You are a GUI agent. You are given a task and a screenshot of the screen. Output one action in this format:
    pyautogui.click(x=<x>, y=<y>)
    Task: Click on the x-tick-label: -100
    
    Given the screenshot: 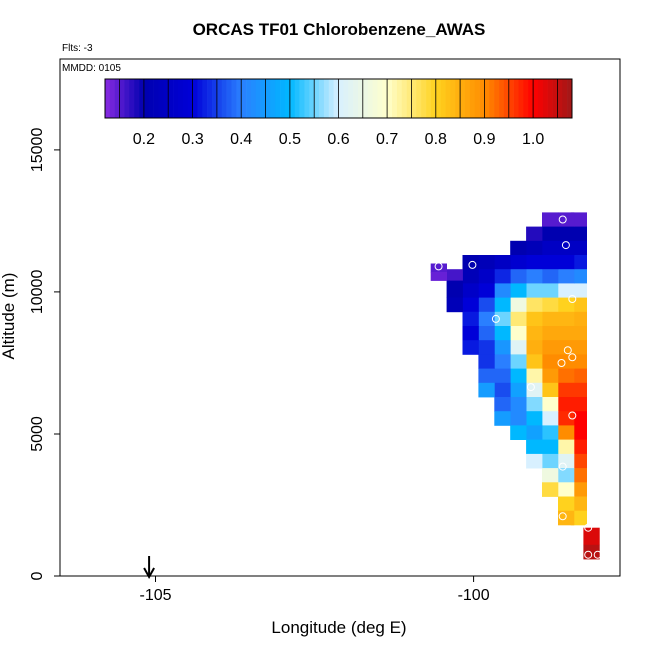 What is the action you would take?
    pyautogui.click(x=474, y=595)
    